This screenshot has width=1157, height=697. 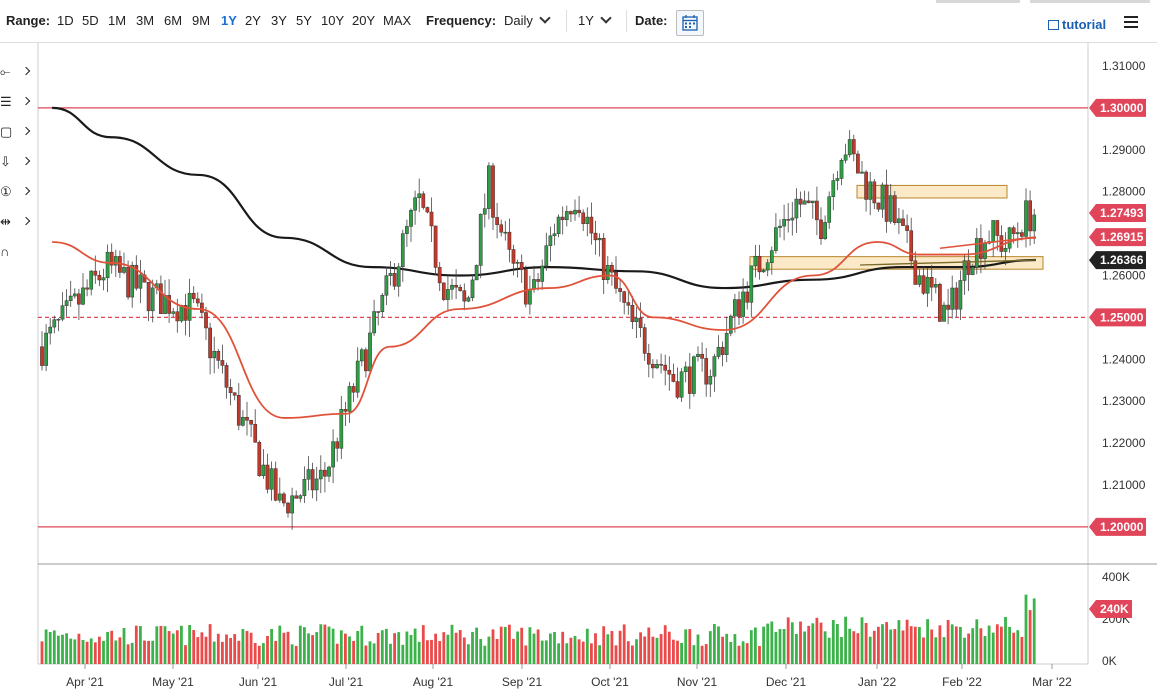 What do you see at coordinates (18, 223) in the screenshot?
I see `measure-tool: ⇹` at bounding box center [18, 223].